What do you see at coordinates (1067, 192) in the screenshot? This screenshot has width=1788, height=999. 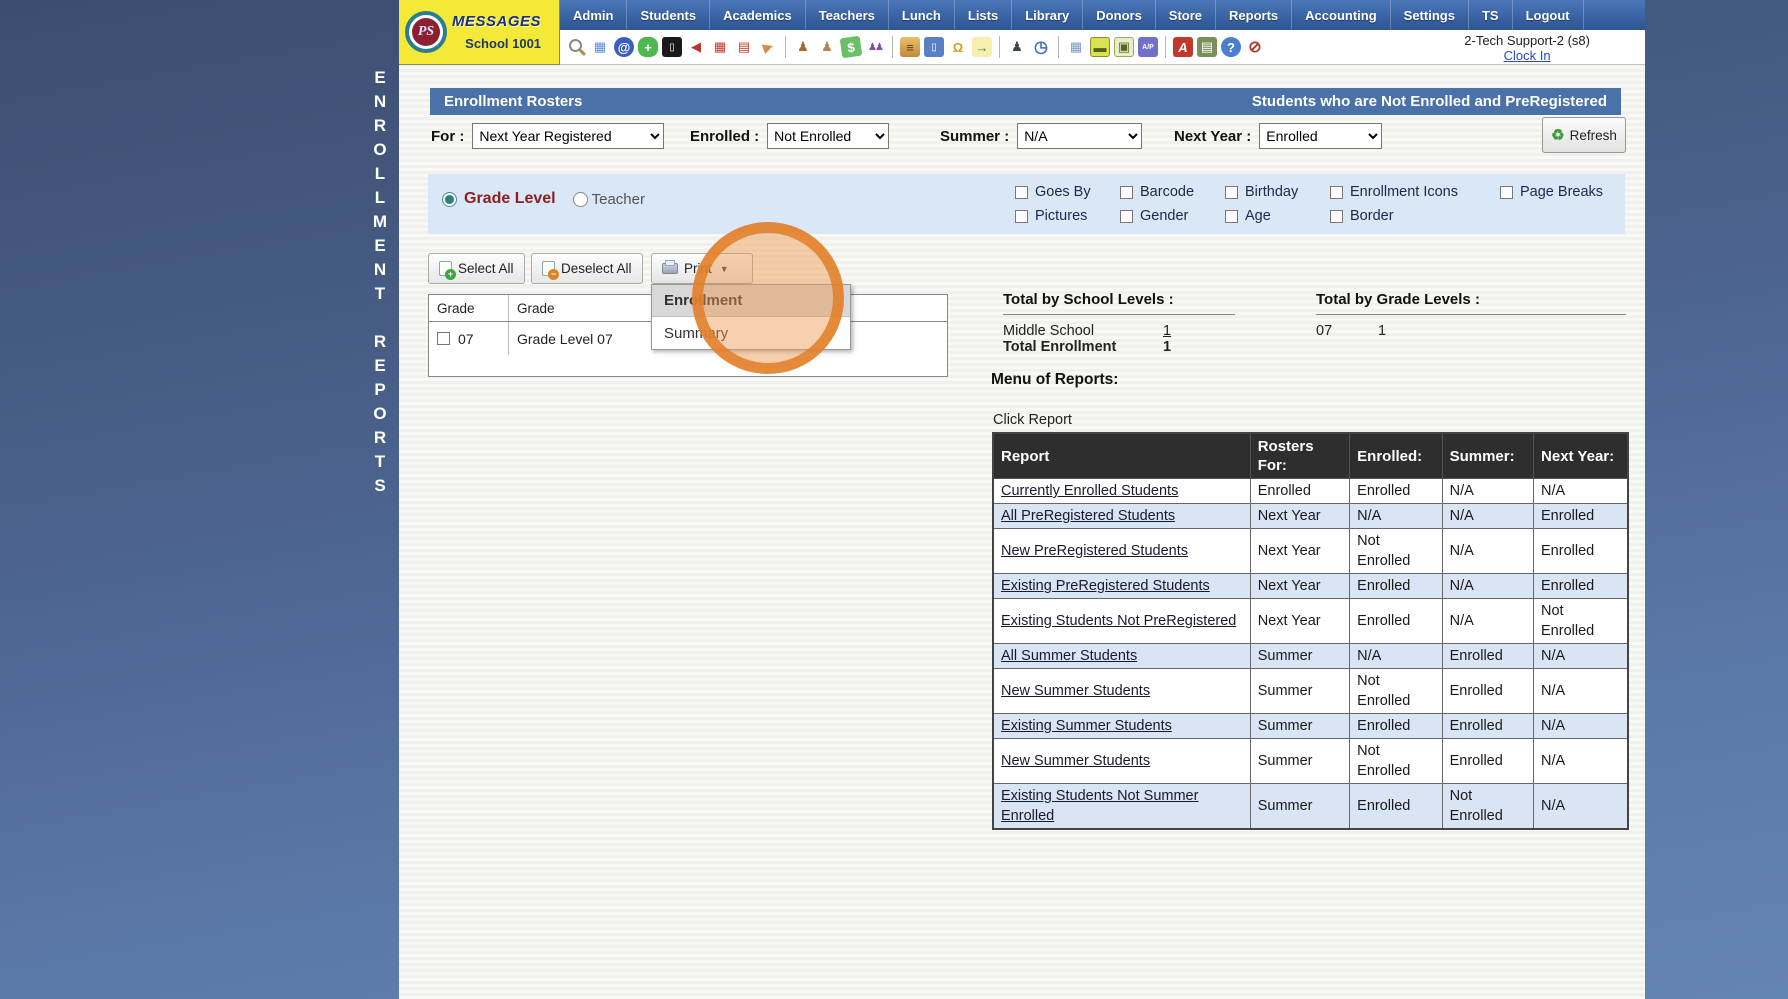 I see `checkbox-goes-by: Goes By` at bounding box center [1067, 192].